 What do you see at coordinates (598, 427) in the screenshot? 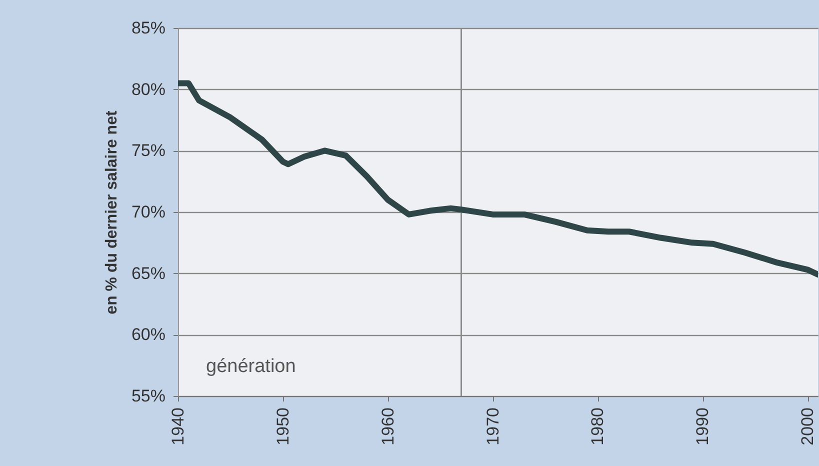
I see `x-tick-label: 1980` at bounding box center [598, 427].